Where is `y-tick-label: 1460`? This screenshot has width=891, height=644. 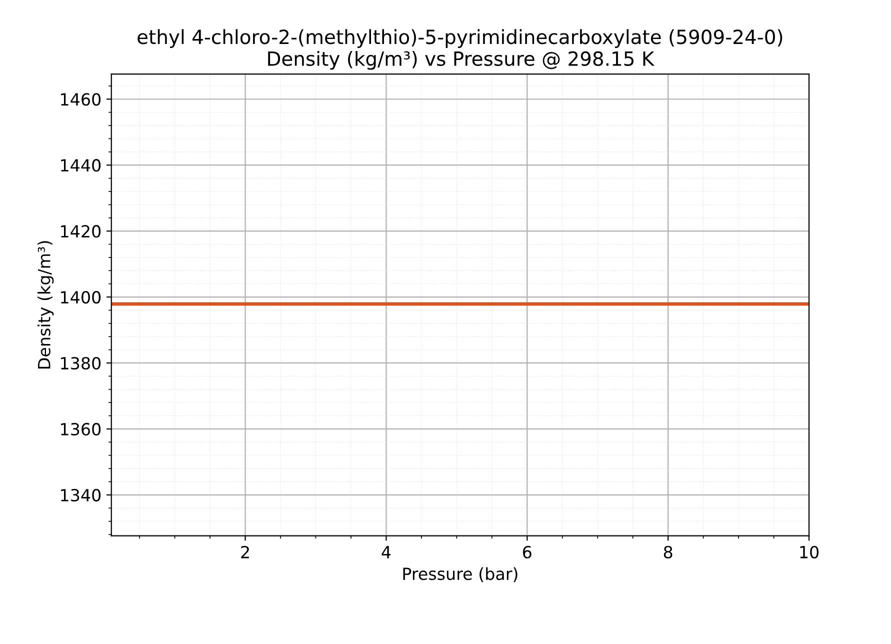 y-tick-label: 1460 is located at coordinates (81, 99).